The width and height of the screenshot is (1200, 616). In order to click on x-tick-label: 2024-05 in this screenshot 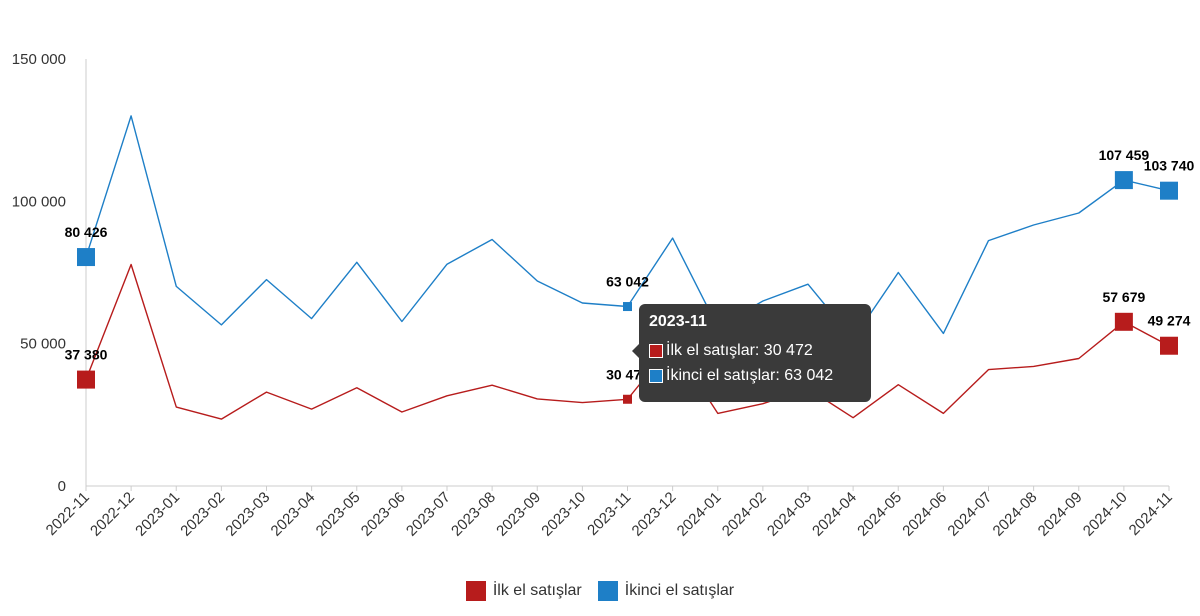, I will do `click(879, 514)`.